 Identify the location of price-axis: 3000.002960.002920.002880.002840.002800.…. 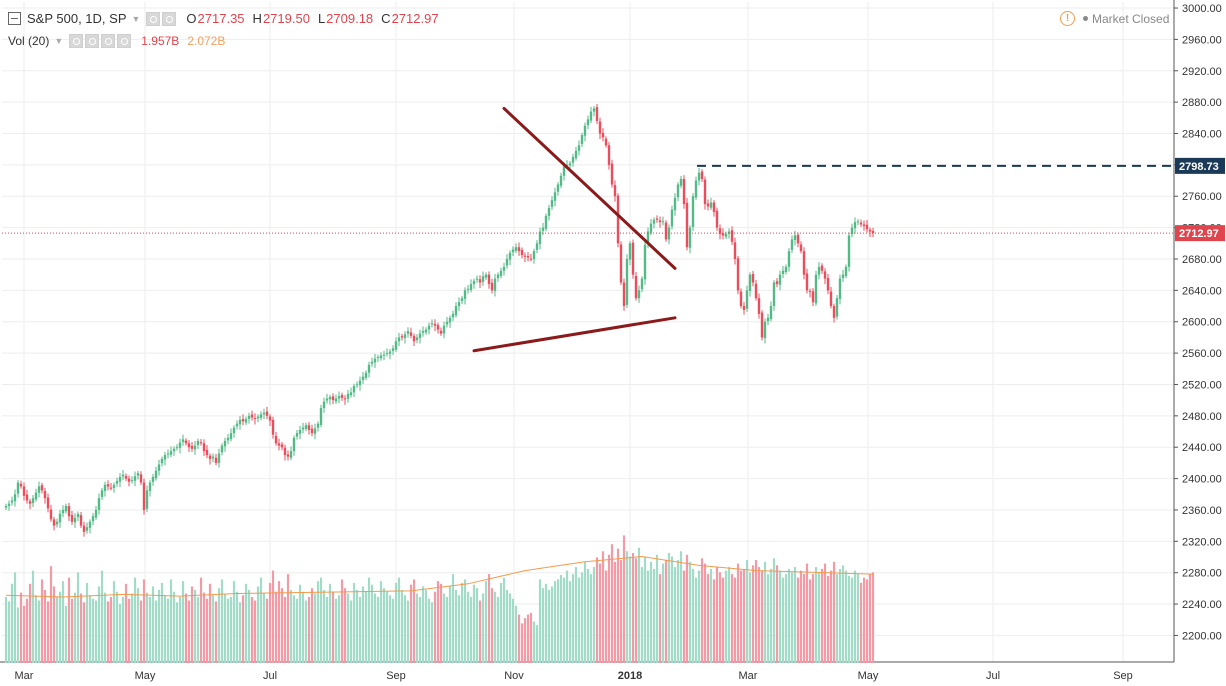
(1198, 322).